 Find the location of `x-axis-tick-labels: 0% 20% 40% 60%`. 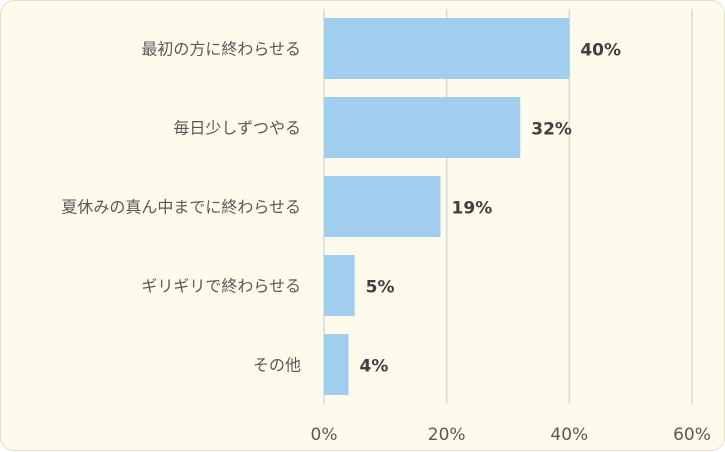

x-axis-tick-labels: 0% 20% 40% 60% is located at coordinates (511, 435).